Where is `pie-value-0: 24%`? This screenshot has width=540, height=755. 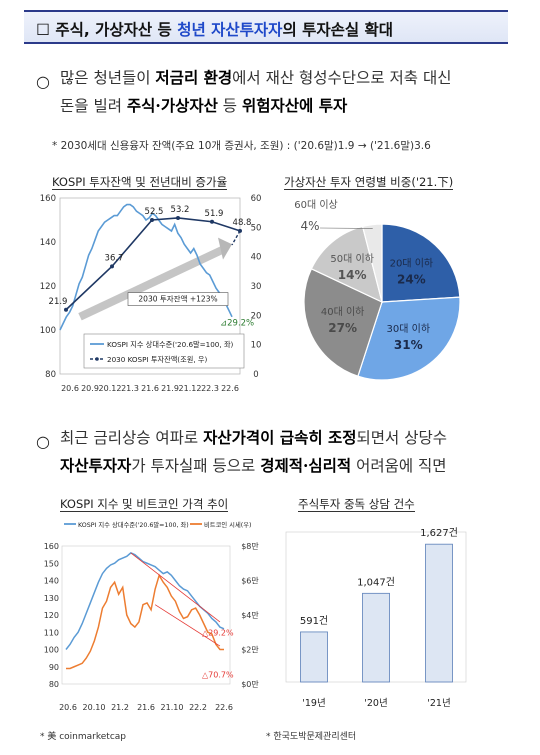
pie-value-0: 24% is located at coordinates (411, 280).